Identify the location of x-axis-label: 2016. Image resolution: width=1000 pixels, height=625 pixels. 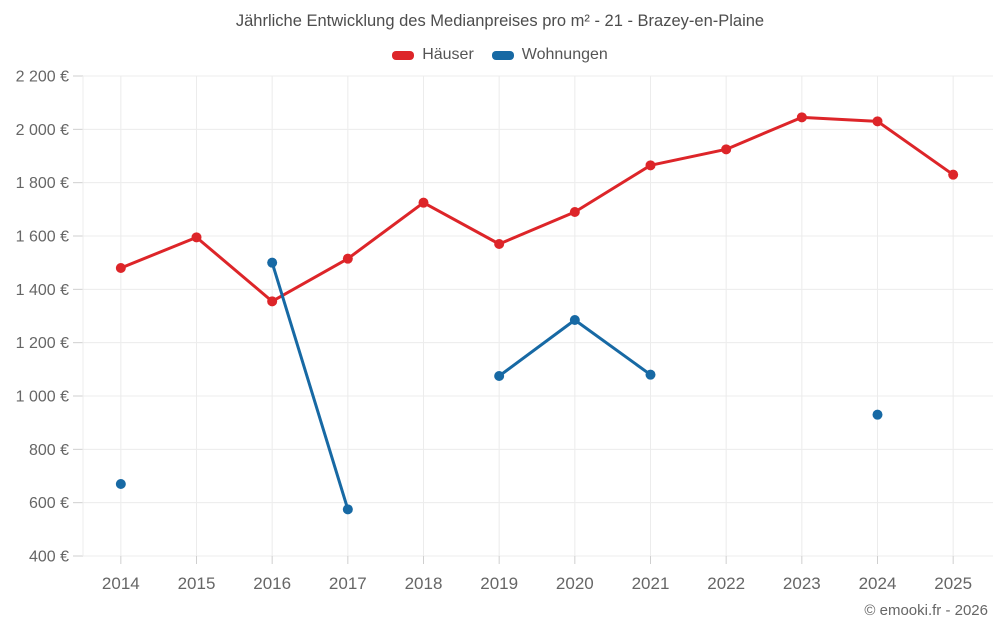
(272, 583).